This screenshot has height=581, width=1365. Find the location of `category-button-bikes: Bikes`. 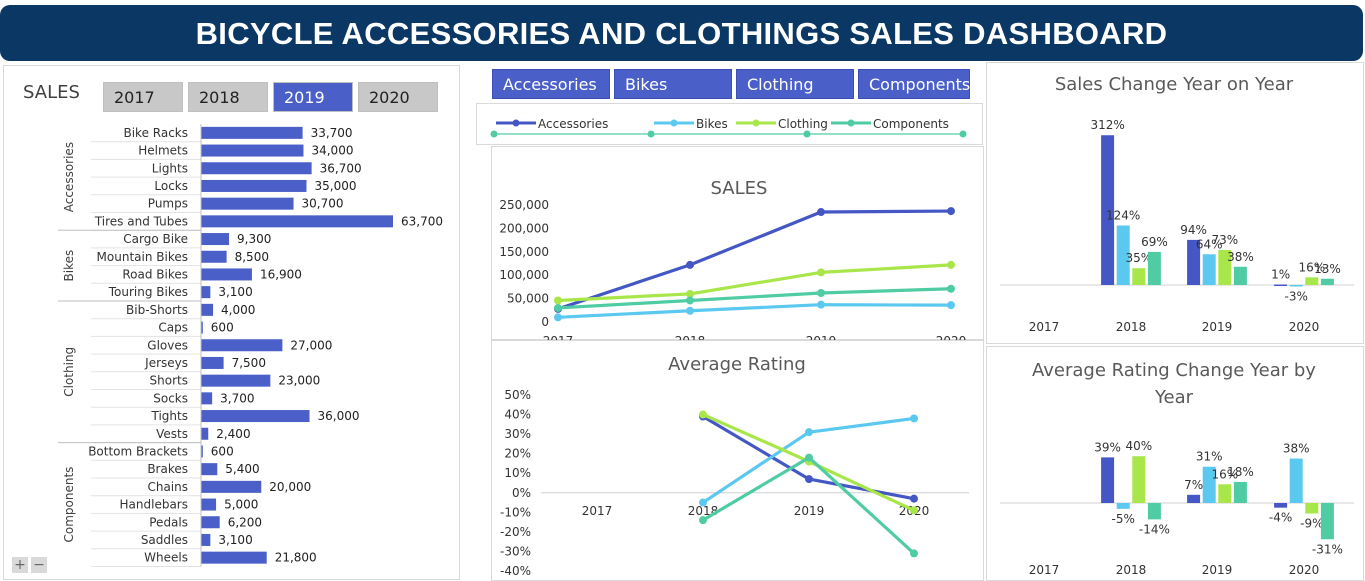

category-button-bikes: Bikes is located at coordinates (673, 84).